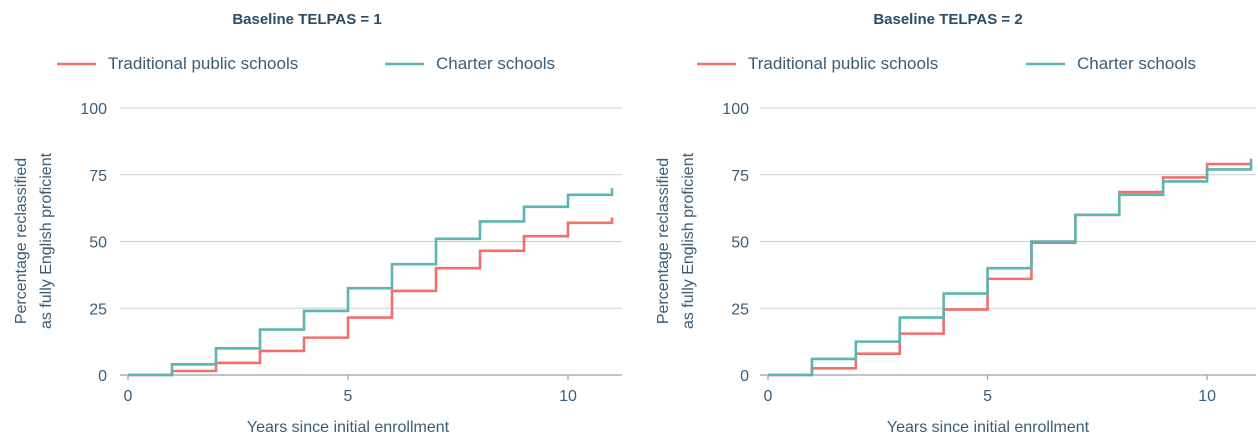 The width and height of the screenshot is (1258, 437). I want to click on chart-title: Baseline TELPAS = 1, so click(306, 19).